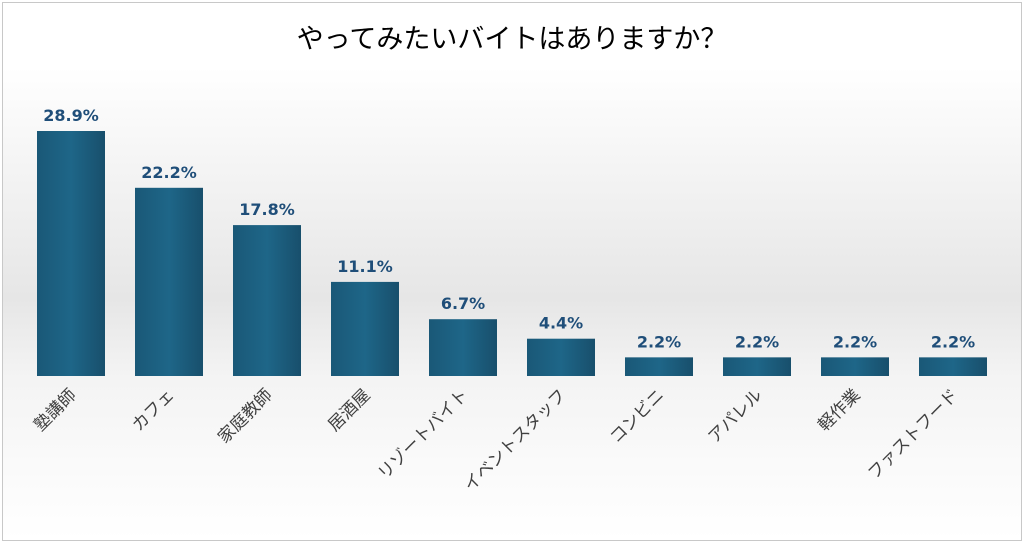 This screenshot has height=543, width=1024. Describe the element at coordinates (855, 341) in the screenshot. I see `value-label-9: 2.2%` at that location.